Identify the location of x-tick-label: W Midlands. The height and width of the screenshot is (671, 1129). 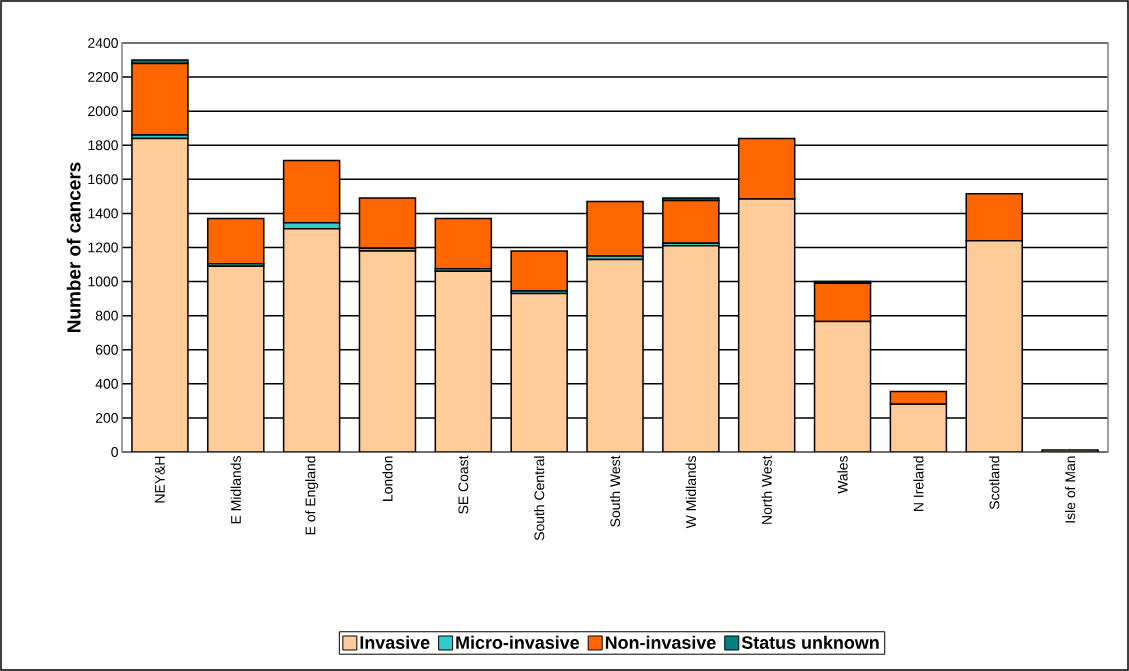
(690, 492).